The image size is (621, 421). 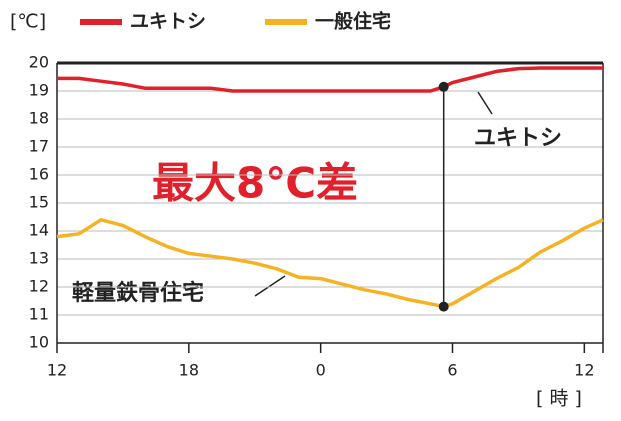 What do you see at coordinates (39, 230) in the screenshot?
I see `y-tick-label: 14` at bounding box center [39, 230].